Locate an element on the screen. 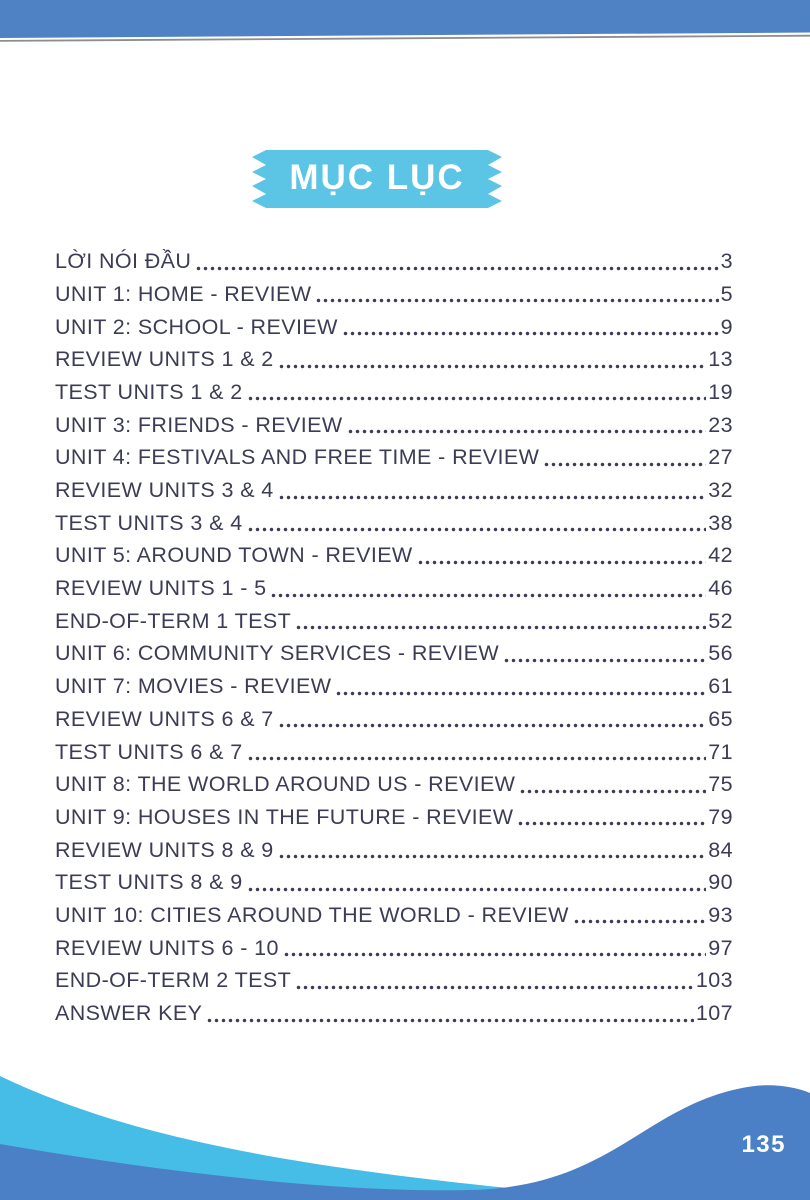  toc-entry-title: TEST UNITS 8 & 9 is located at coordinates (149, 882).